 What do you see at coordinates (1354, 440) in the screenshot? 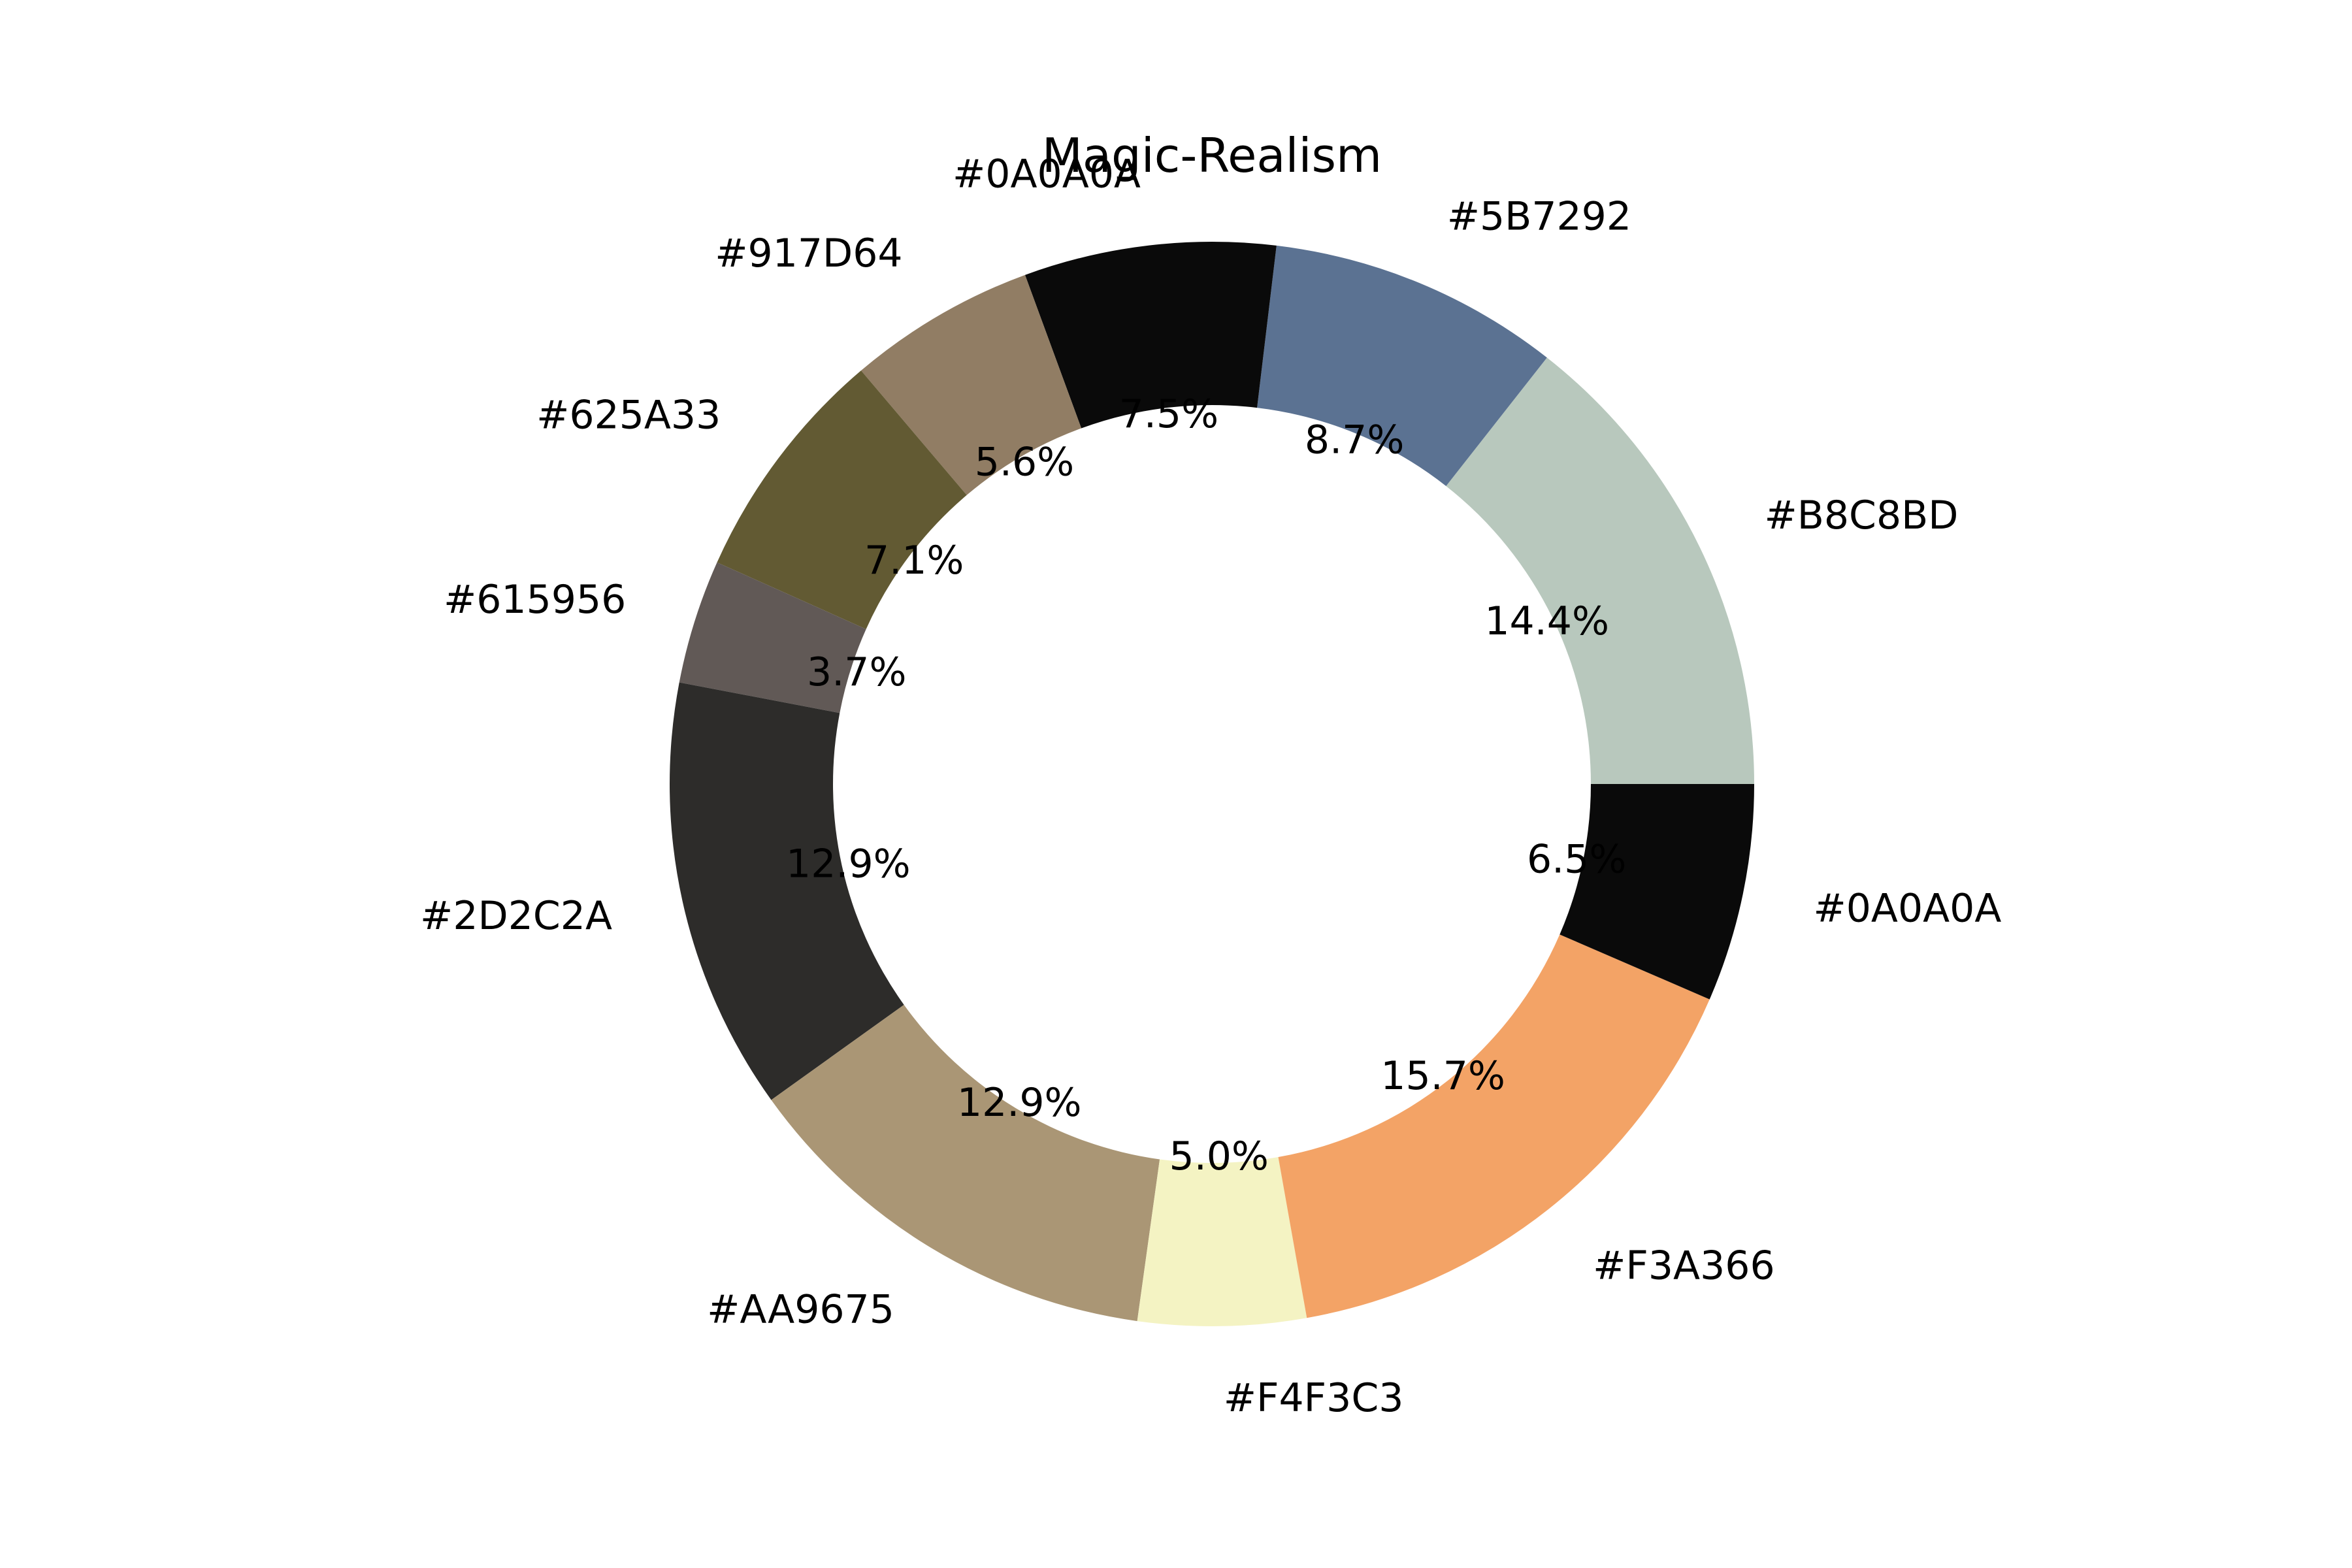
I see `percent-label-2: 8.7%` at bounding box center [1354, 440].